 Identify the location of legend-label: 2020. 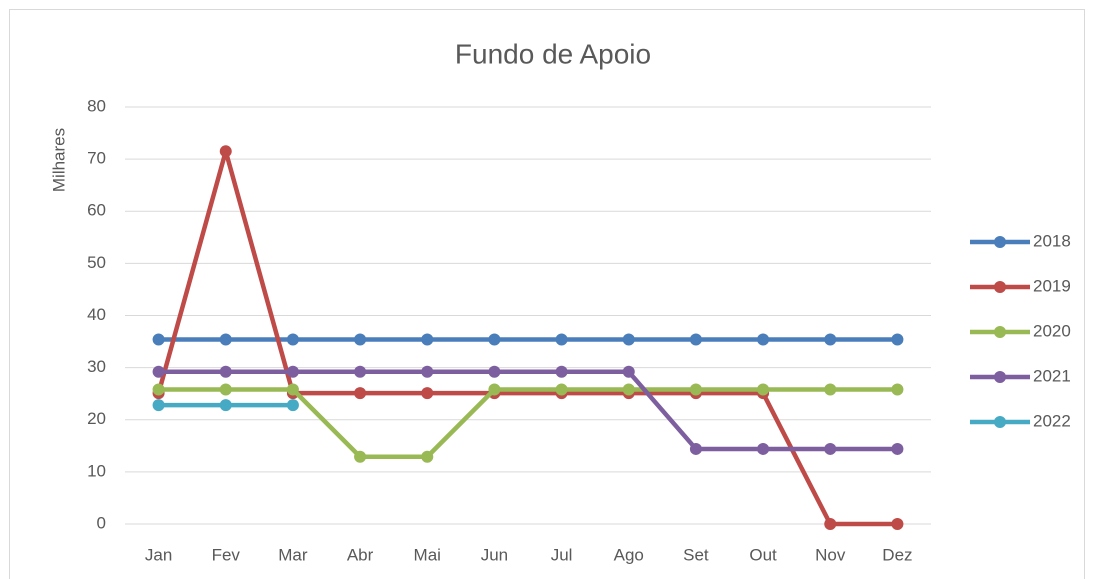
(1052, 330).